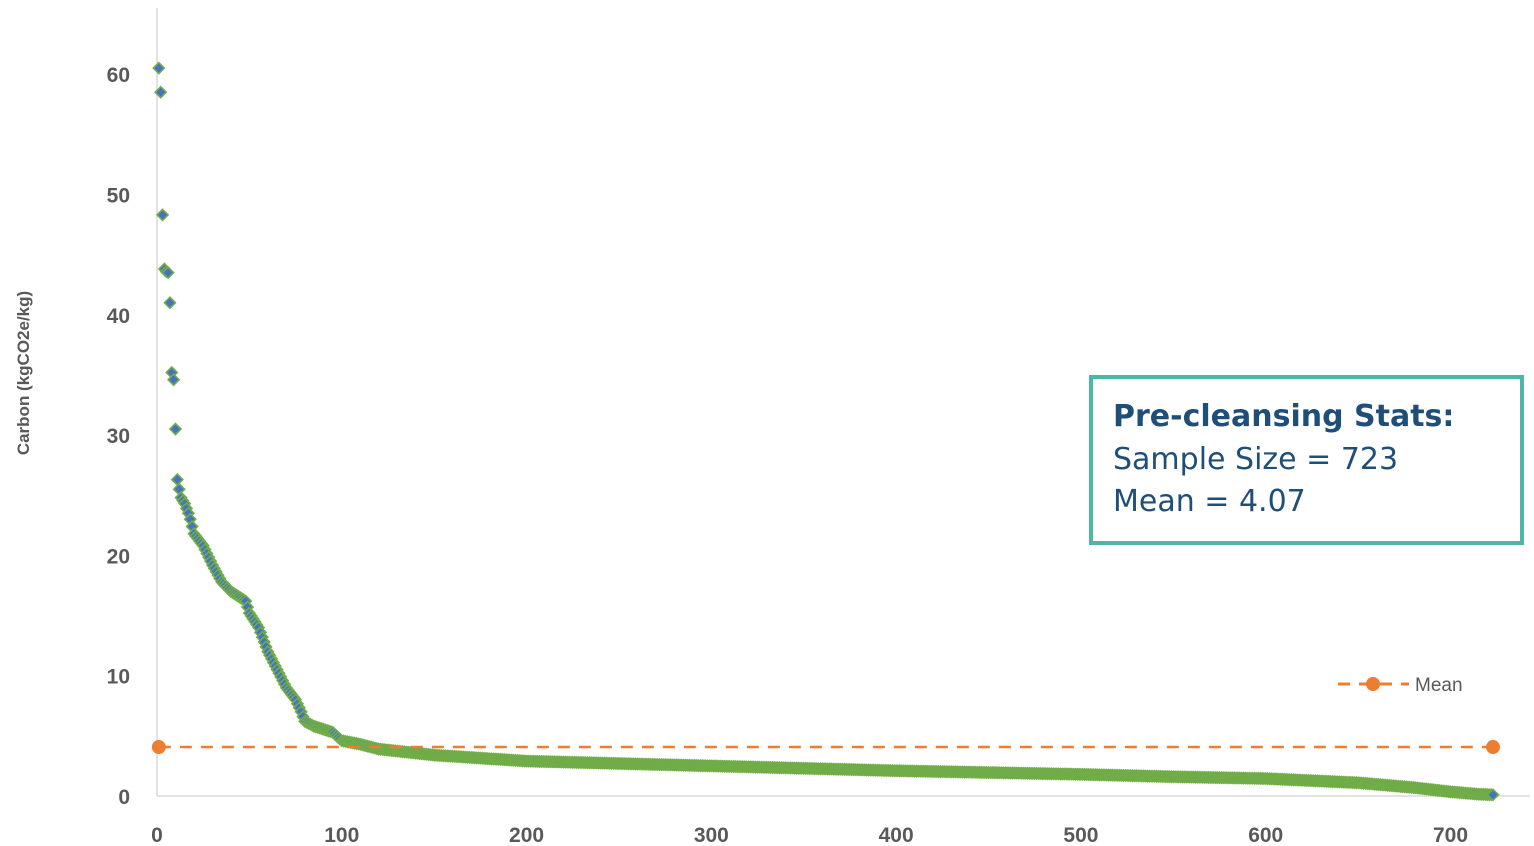 This screenshot has width=1534, height=846. What do you see at coordinates (1439, 685) in the screenshot?
I see `legend-mean-label: Mean` at bounding box center [1439, 685].